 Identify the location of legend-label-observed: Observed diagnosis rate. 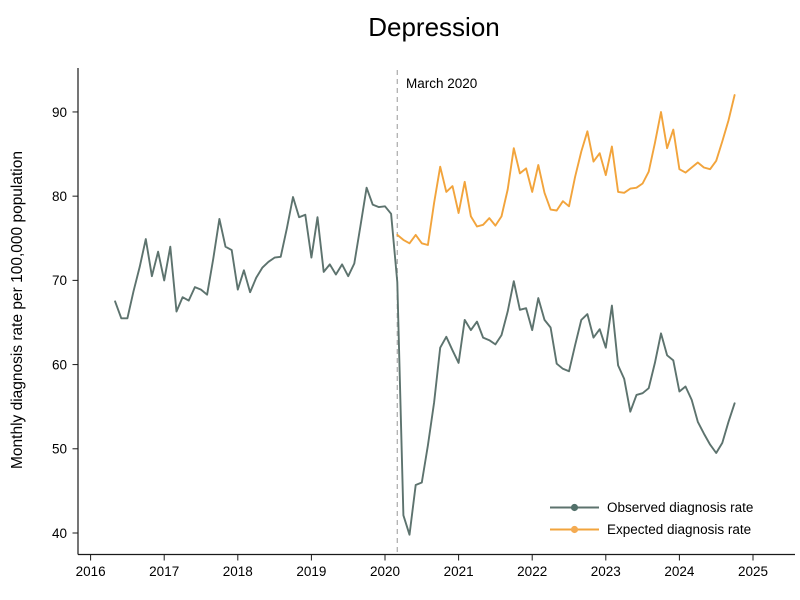
(680, 507).